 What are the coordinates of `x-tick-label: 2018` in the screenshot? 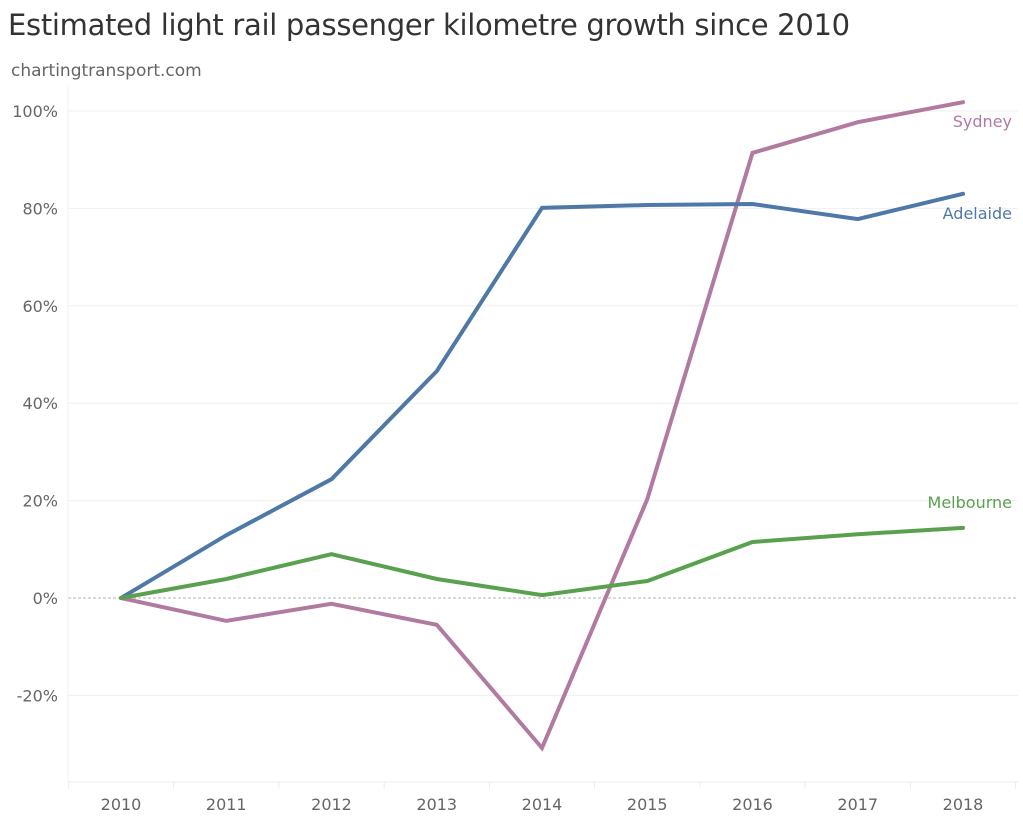 It's located at (963, 804).